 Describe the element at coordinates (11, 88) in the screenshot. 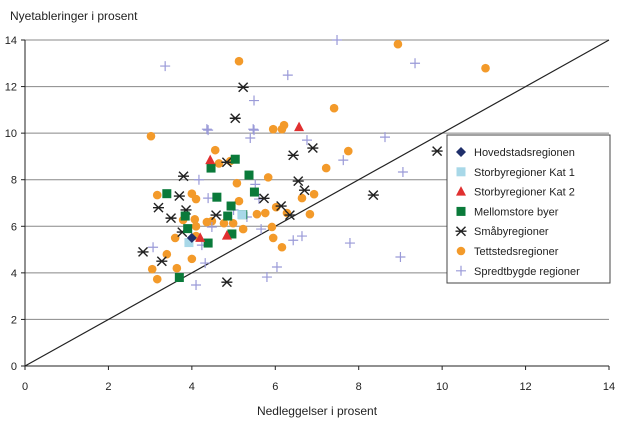

I see `y-tick-label: 12` at that location.